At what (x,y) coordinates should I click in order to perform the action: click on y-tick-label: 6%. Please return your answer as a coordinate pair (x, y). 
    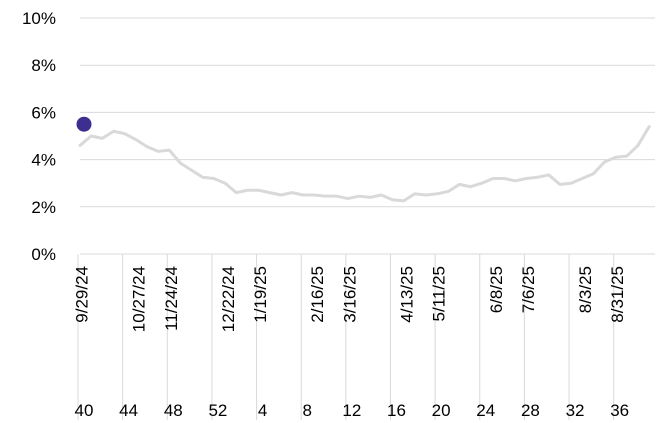
    Looking at the image, I should click on (43, 112).